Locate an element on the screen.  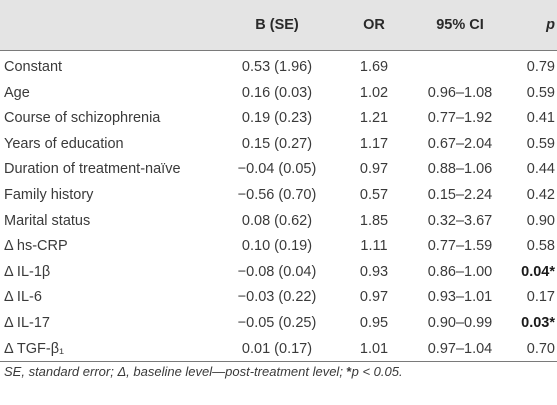
table-row: Δ IL-6 −0.03 (0.22) 0.97 0.93–1.01 0.17 is located at coordinates (278, 297).